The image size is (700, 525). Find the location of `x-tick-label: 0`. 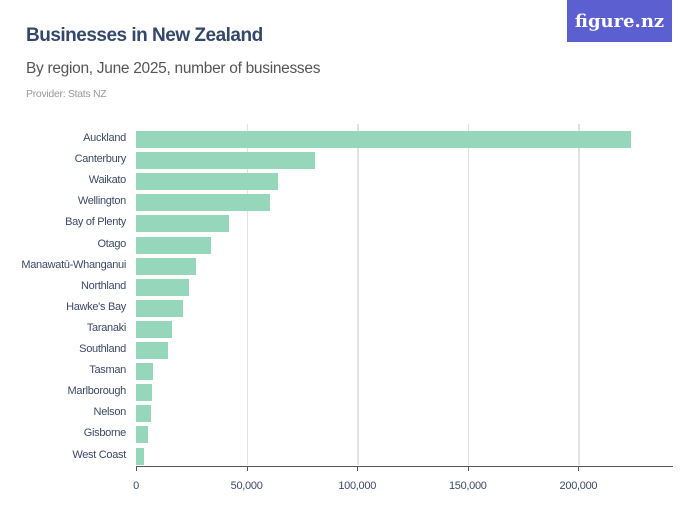

x-tick-label: 0 is located at coordinates (136, 486).